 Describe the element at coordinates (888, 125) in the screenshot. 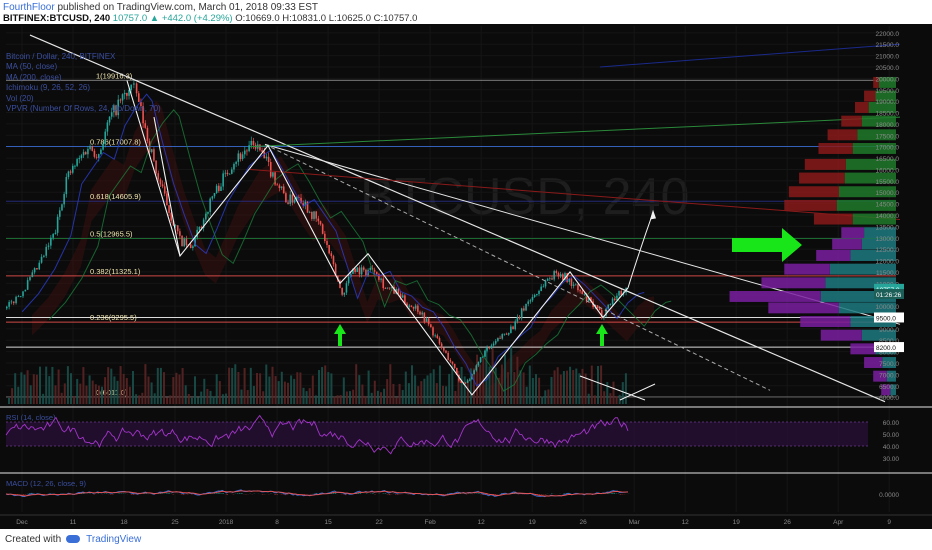

I see `price-tick-label: 18000.0` at that location.